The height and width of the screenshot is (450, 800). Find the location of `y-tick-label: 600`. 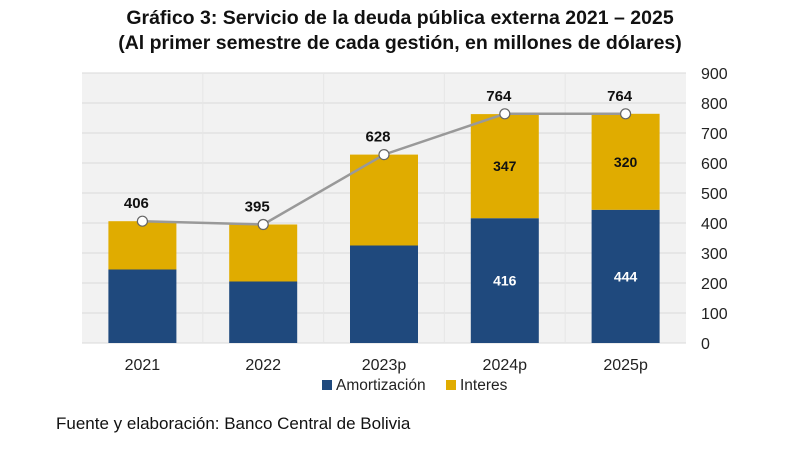

y-tick-label: 600 is located at coordinates (714, 164).